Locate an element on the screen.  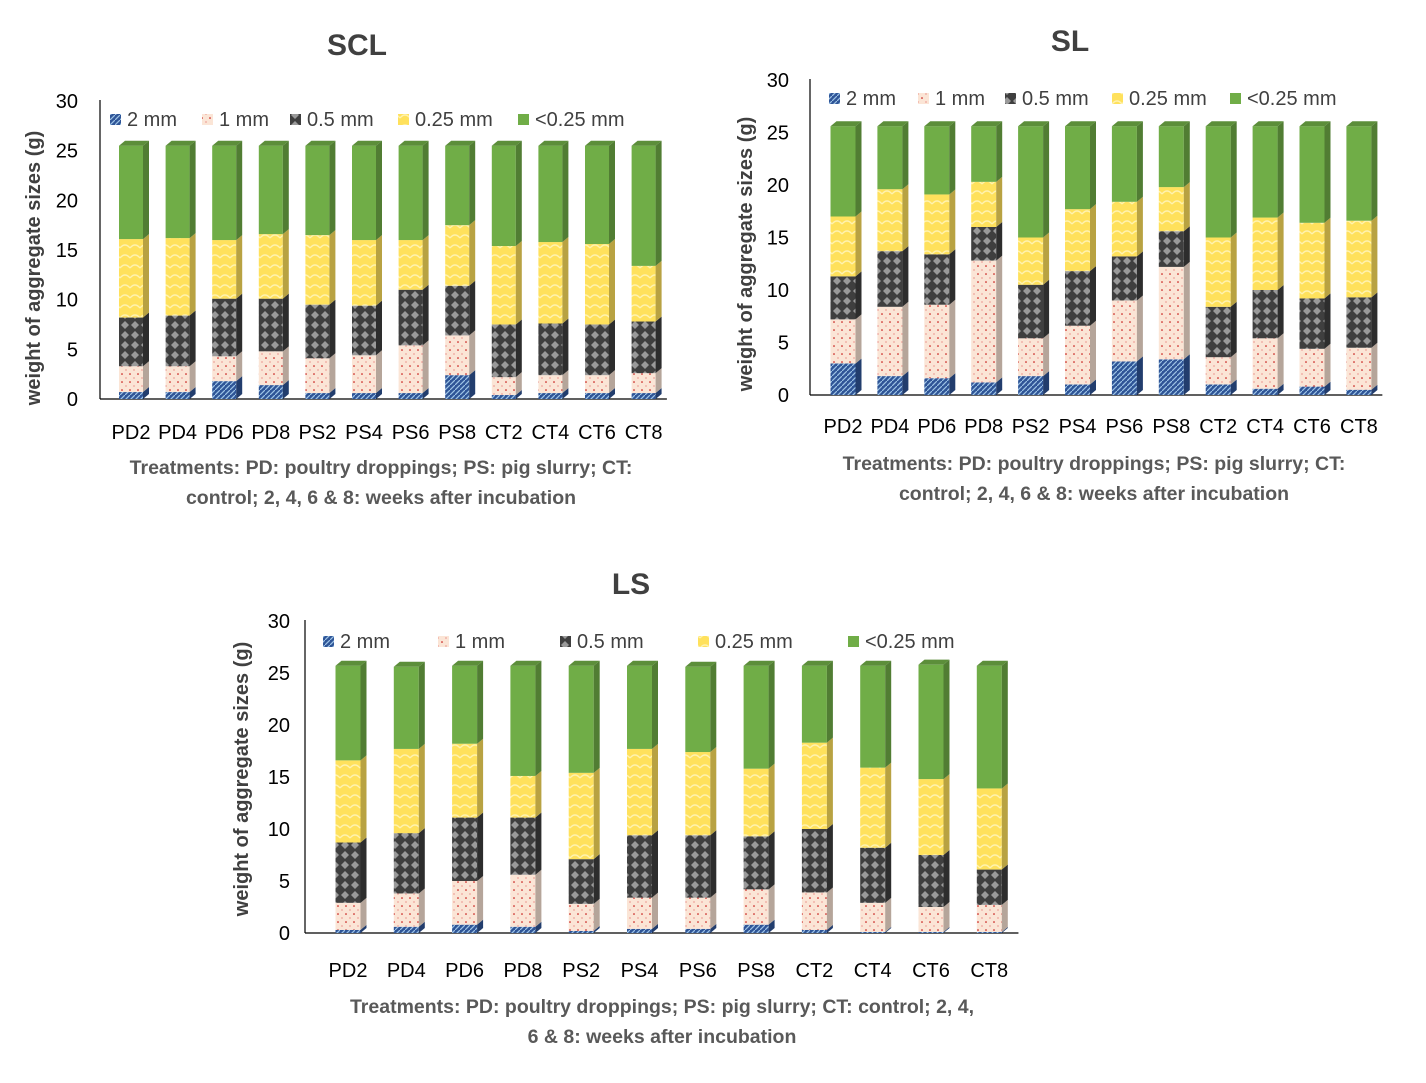
chart-title: SL is located at coordinates (1070, 41).